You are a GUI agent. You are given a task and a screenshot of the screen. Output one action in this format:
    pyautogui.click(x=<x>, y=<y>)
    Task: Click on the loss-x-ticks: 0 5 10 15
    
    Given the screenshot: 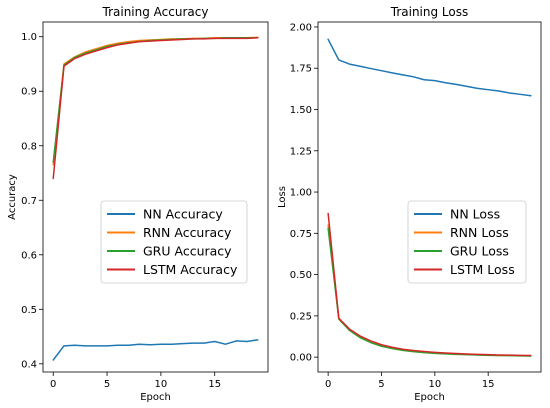 What is the action you would take?
    pyautogui.click(x=410, y=381)
    